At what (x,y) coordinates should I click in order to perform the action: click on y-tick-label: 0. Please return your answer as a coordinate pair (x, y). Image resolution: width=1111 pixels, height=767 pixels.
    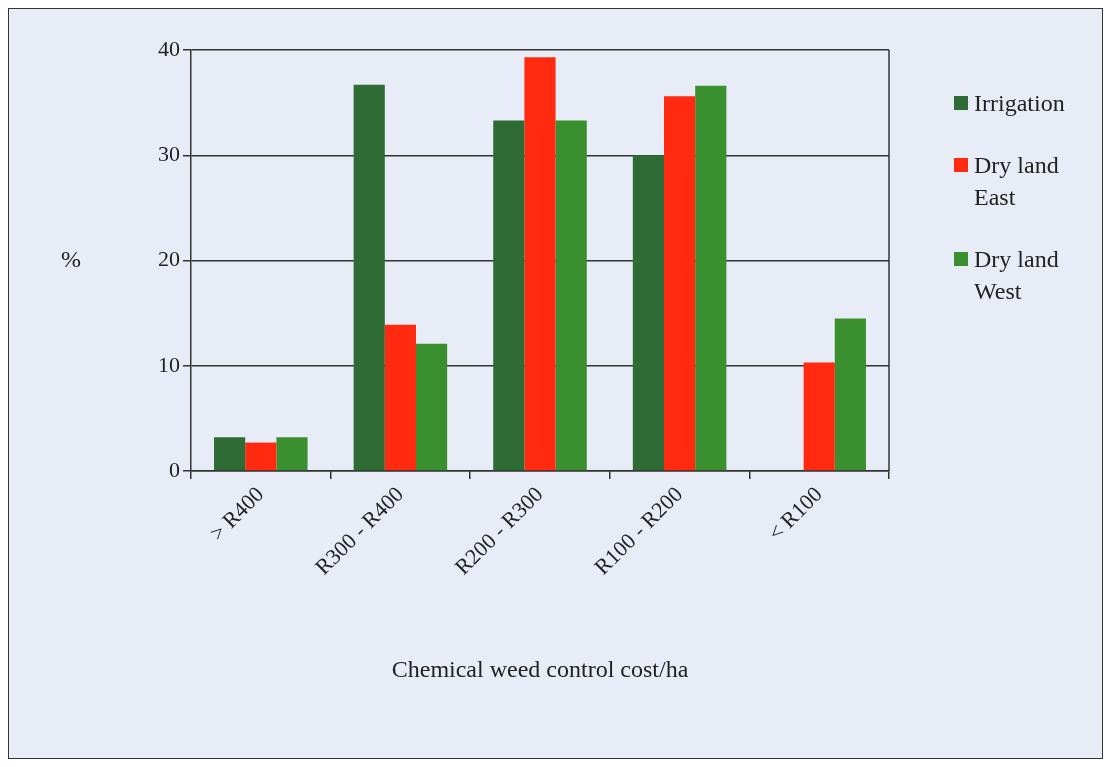
    Looking at the image, I should click on (174, 469).